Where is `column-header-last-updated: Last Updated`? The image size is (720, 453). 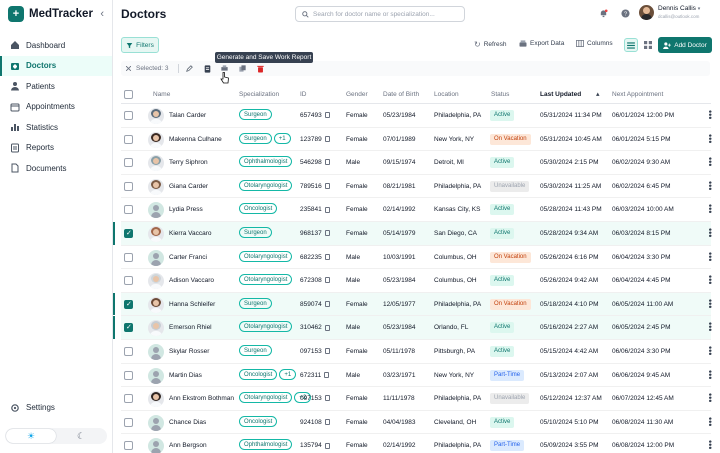 column-header-last-updated: Last Updated is located at coordinates (561, 94).